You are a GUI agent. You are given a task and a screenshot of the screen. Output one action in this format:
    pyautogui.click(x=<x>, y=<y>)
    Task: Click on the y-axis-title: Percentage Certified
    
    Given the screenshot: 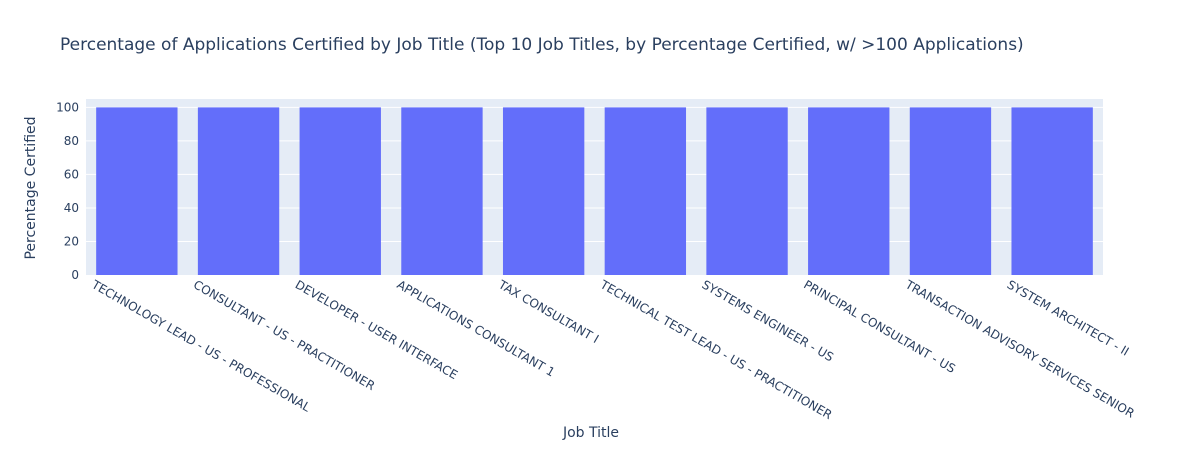 What is the action you would take?
    pyautogui.click(x=31, y=187)
    